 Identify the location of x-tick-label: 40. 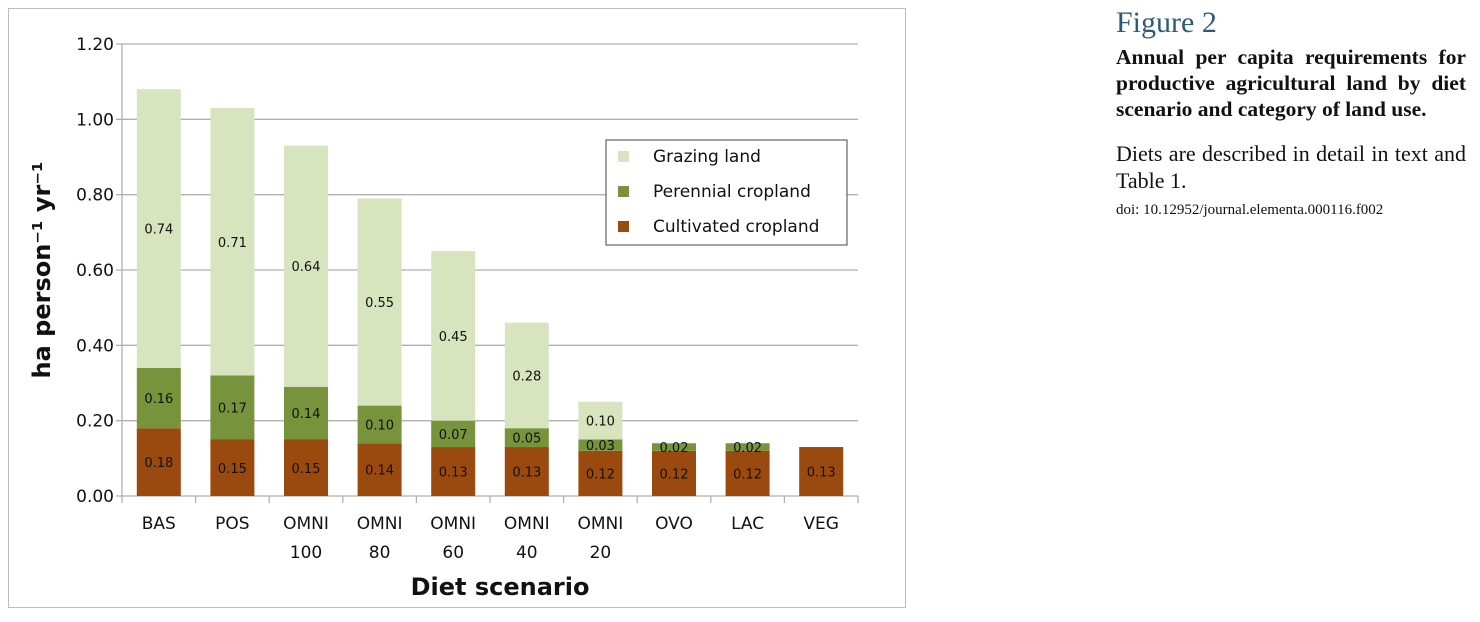
(527, 553).